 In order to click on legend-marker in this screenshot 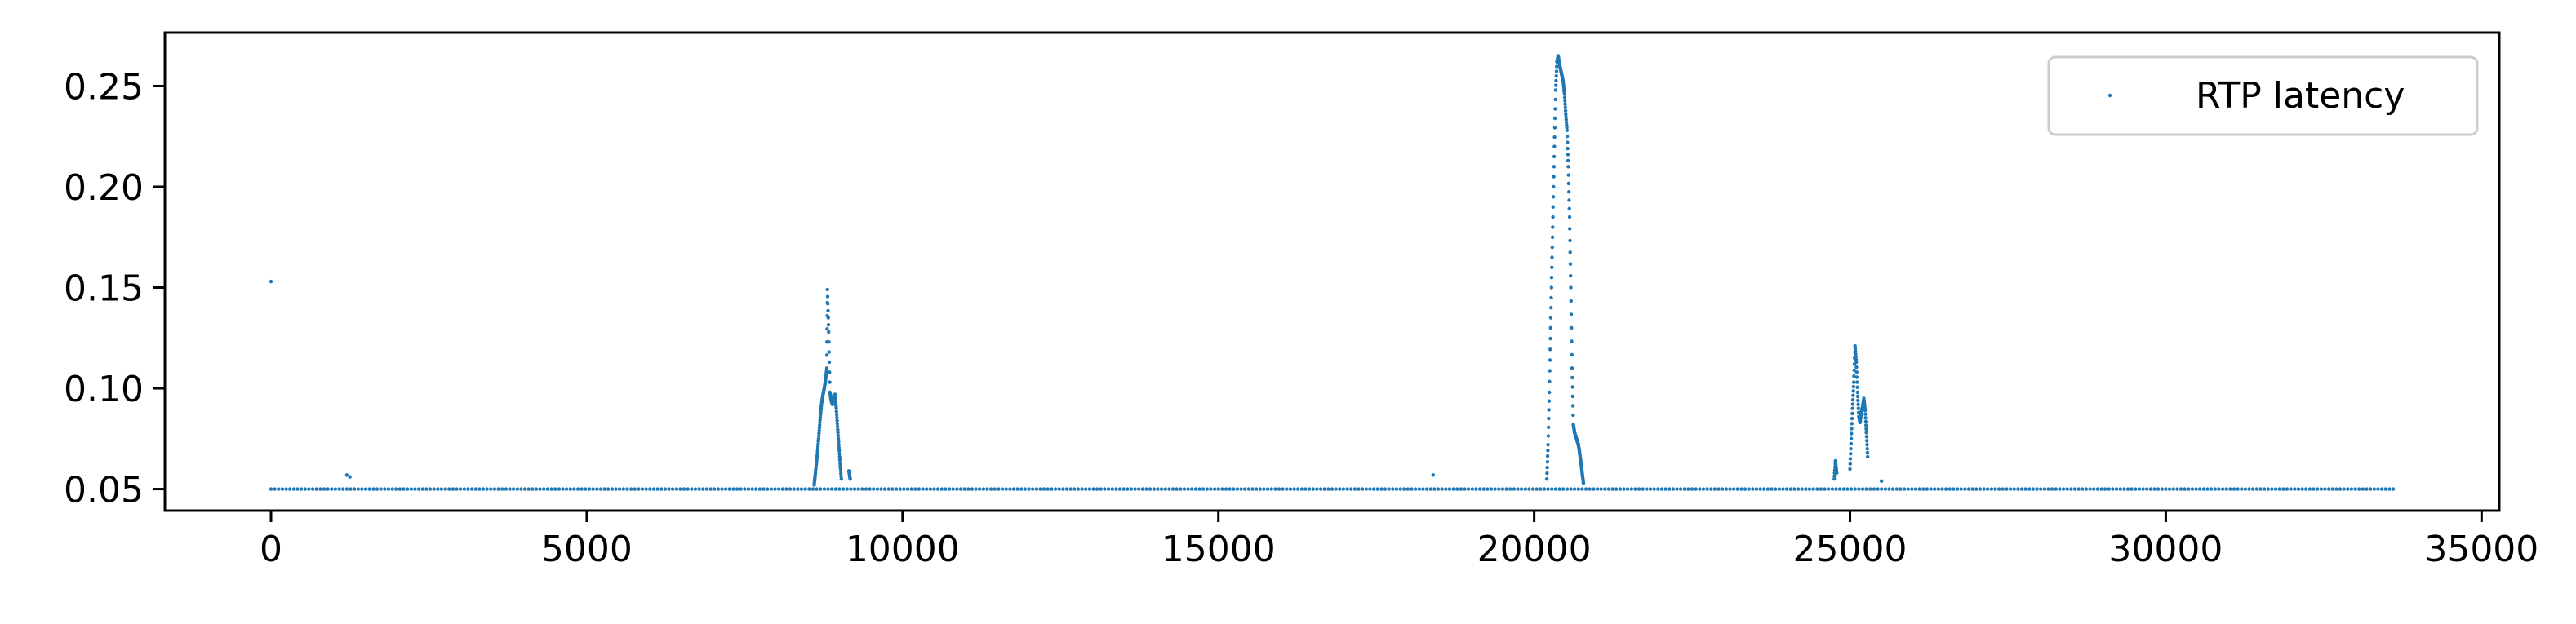, I will do `click(2109, 96)`.